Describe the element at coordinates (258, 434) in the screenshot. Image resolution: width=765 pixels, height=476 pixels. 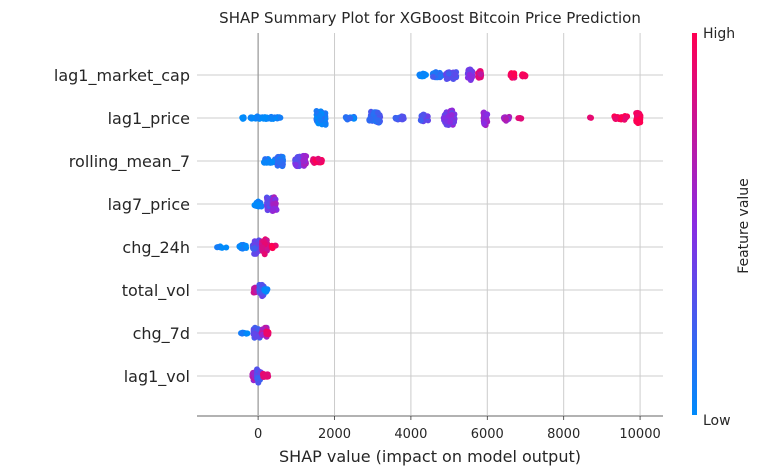
I see `x-tick-label: 0` at that location.